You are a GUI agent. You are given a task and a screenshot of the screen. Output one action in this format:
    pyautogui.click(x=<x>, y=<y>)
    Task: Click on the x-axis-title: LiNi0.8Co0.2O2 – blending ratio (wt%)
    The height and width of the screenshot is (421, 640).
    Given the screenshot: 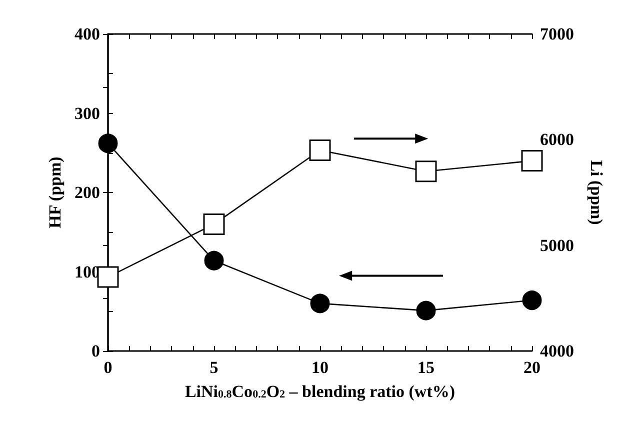 What is the action you would take?
    pyautogui.click(x=320, y=391)
    